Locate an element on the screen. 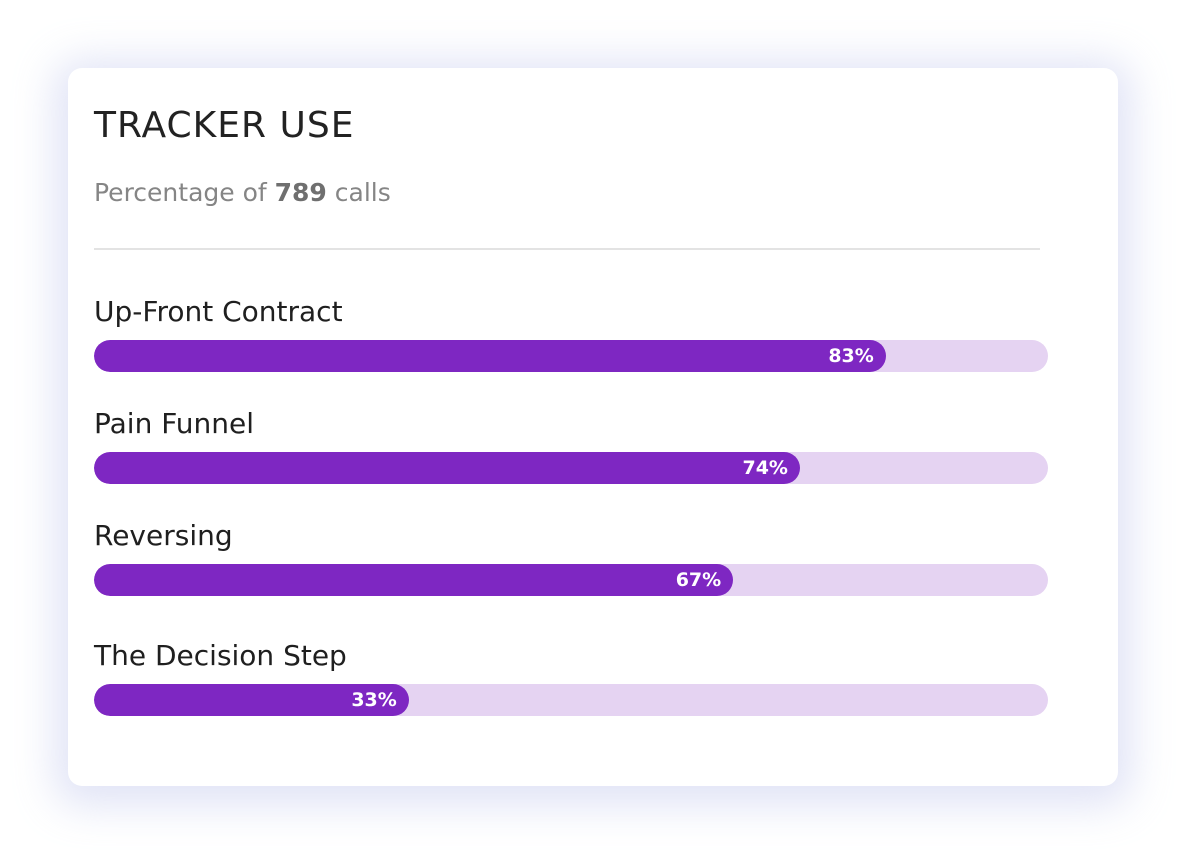 The height and width of the screenshot is (854, 1186). progress-fill: 67% is located at coordinates (414, 580).